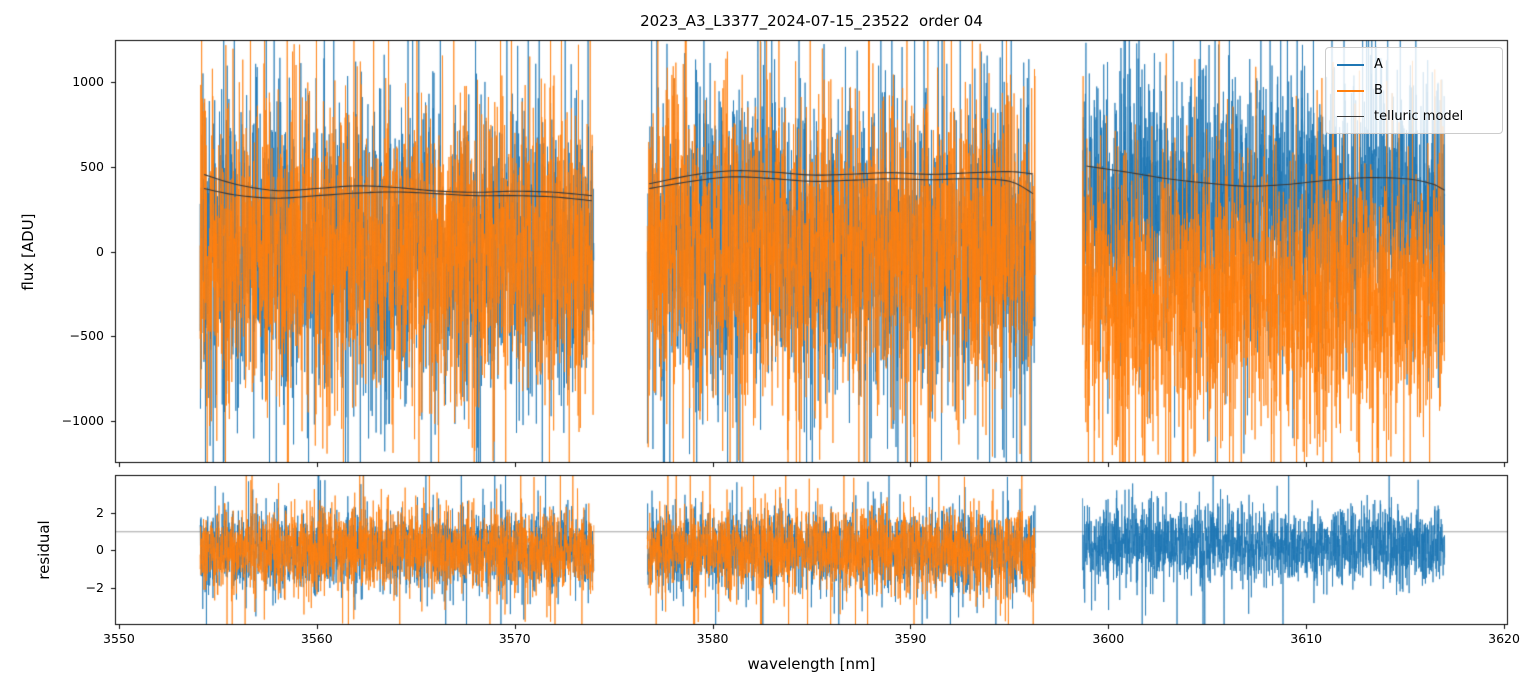 The image size is (1523, 696). I want to click on plot-title: 2023_A3_L3377_2024-07-15_23522 order 04, so click(811, 21).